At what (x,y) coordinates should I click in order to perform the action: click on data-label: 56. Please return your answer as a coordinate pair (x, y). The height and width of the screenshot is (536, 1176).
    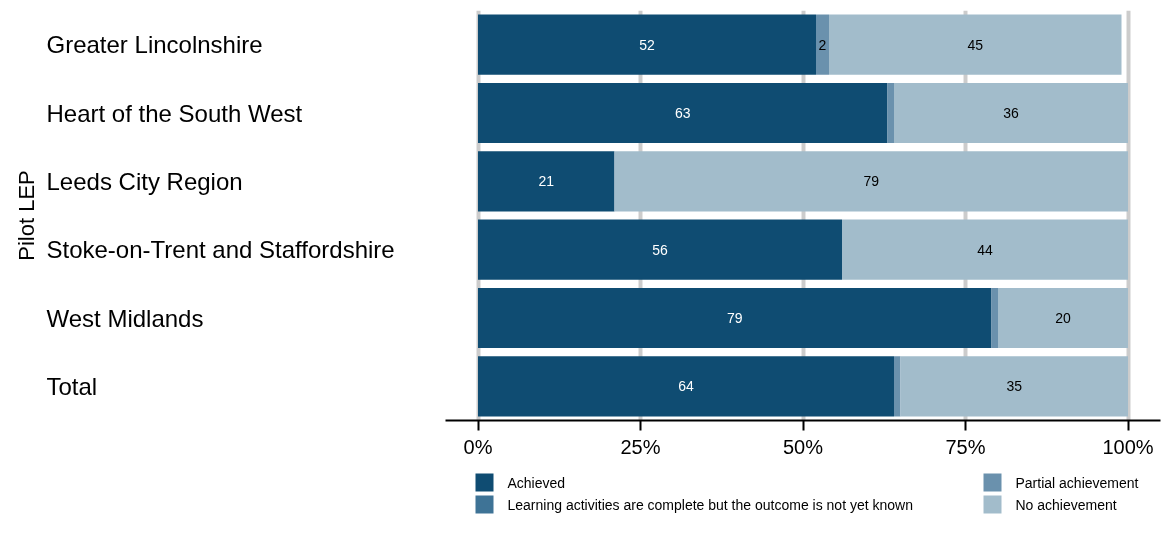
    Looking at the image, I should click on (660, 249).